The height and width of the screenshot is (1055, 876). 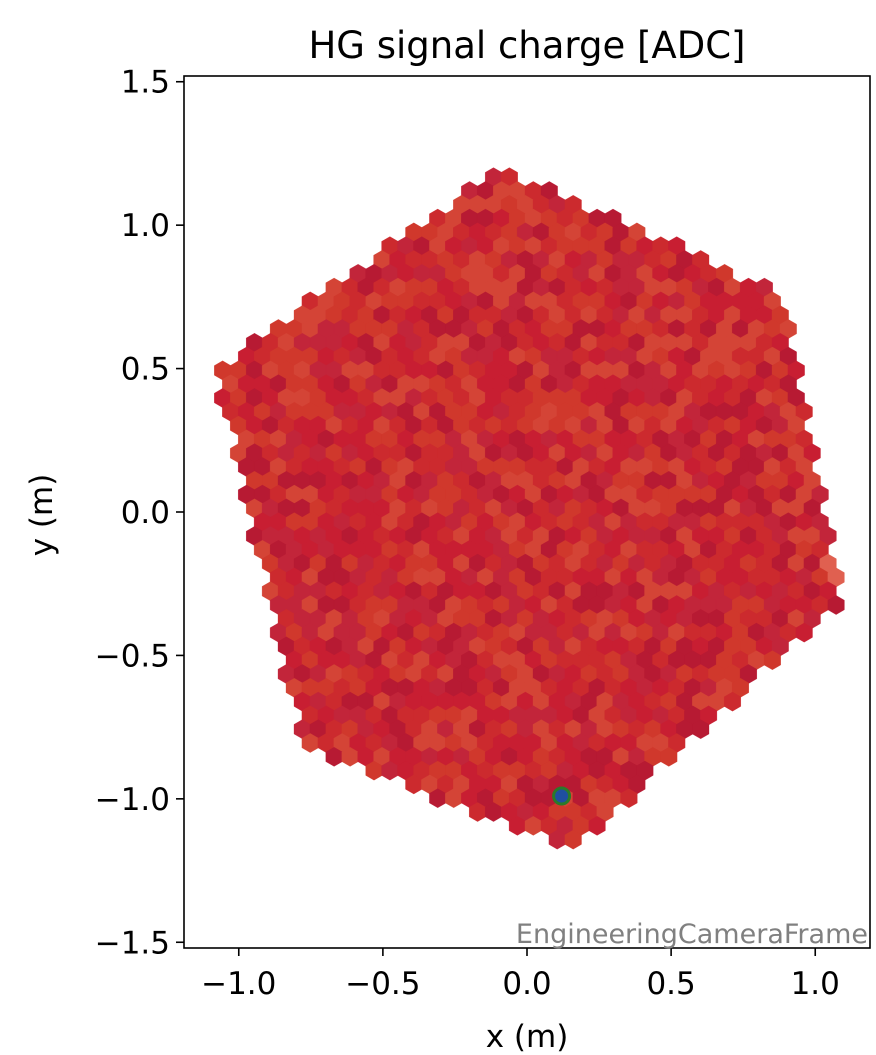 What do you see at coordinates (670, 984) in the screenshot?
I see `x-tick-label: 0.5` at bounding box center [670, 984].